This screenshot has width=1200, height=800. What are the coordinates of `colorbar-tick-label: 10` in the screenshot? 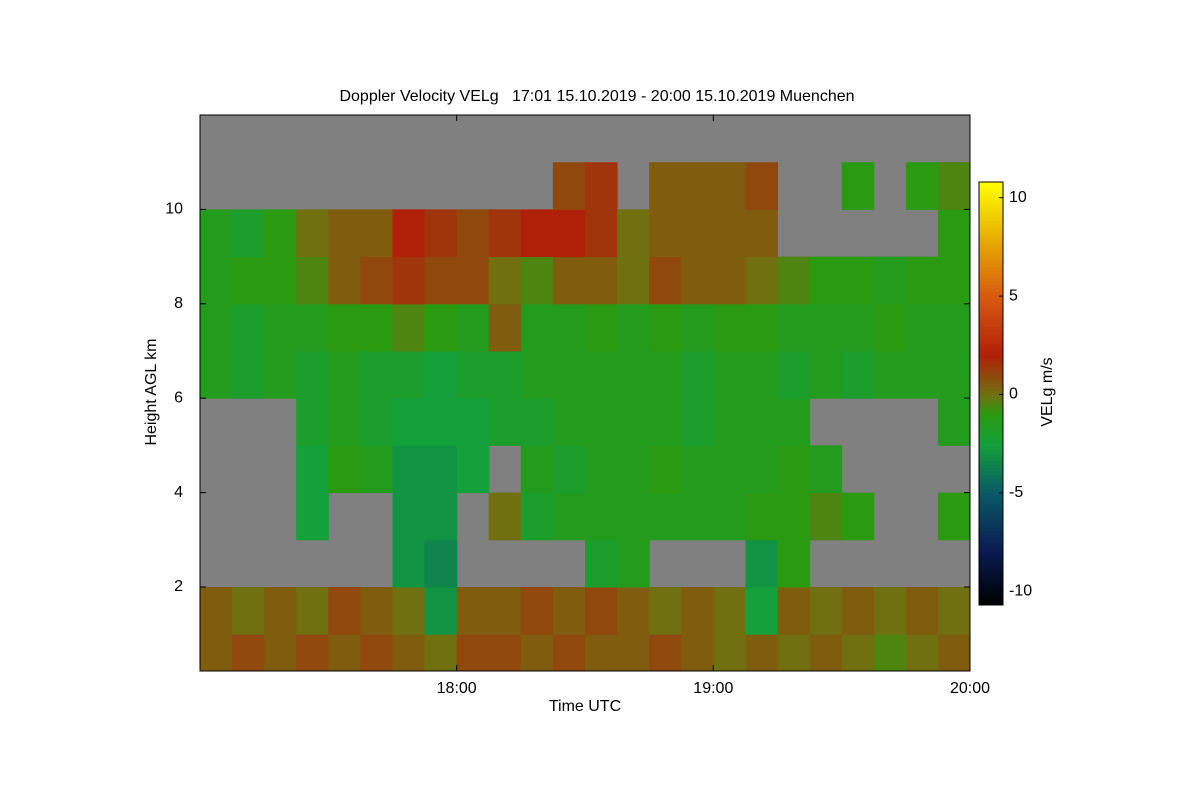 It's located at (1018, 197).